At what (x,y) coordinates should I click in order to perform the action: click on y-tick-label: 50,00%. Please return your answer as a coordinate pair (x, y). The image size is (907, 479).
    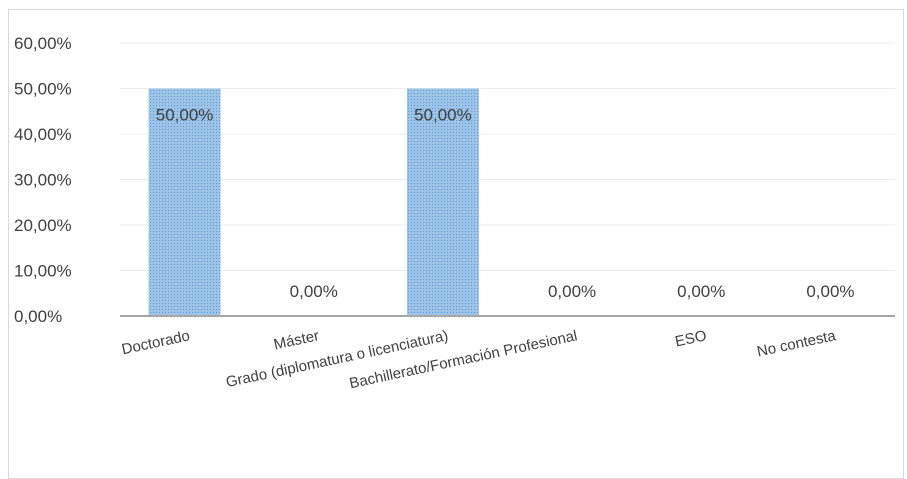
    Looking at the image, I should click on (43, 89).